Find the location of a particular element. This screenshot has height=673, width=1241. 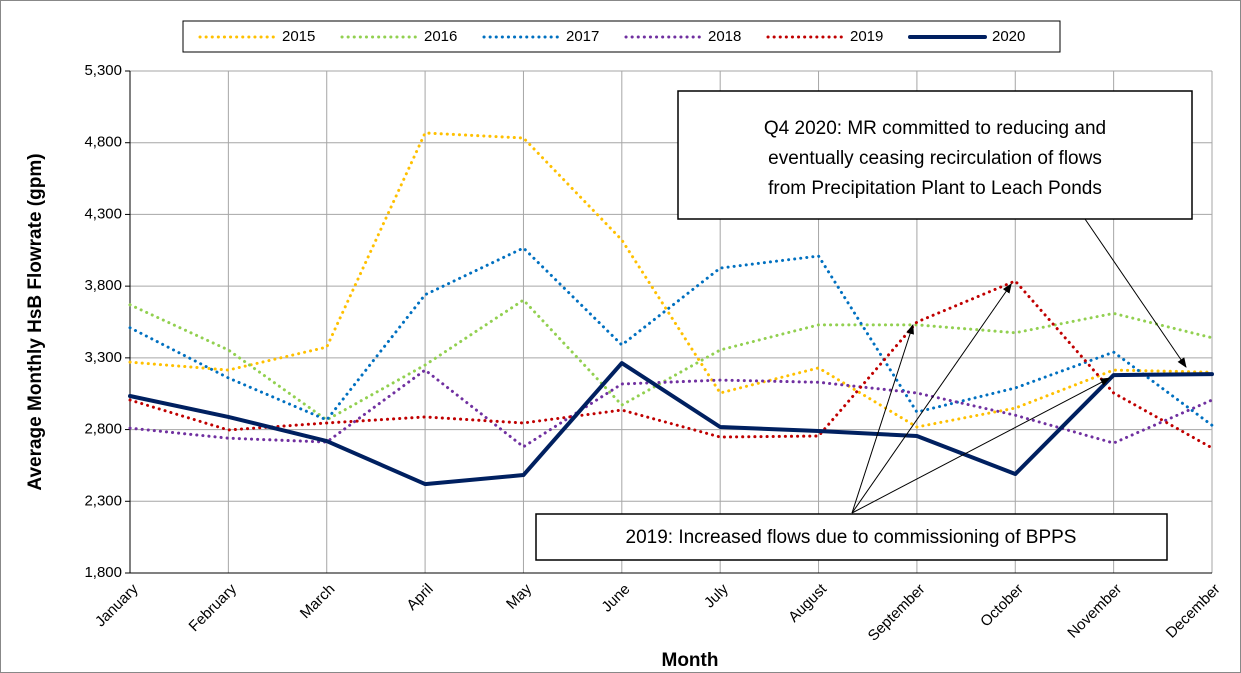

y-tick-label: 1,800 is located at coordinates (103, 572).